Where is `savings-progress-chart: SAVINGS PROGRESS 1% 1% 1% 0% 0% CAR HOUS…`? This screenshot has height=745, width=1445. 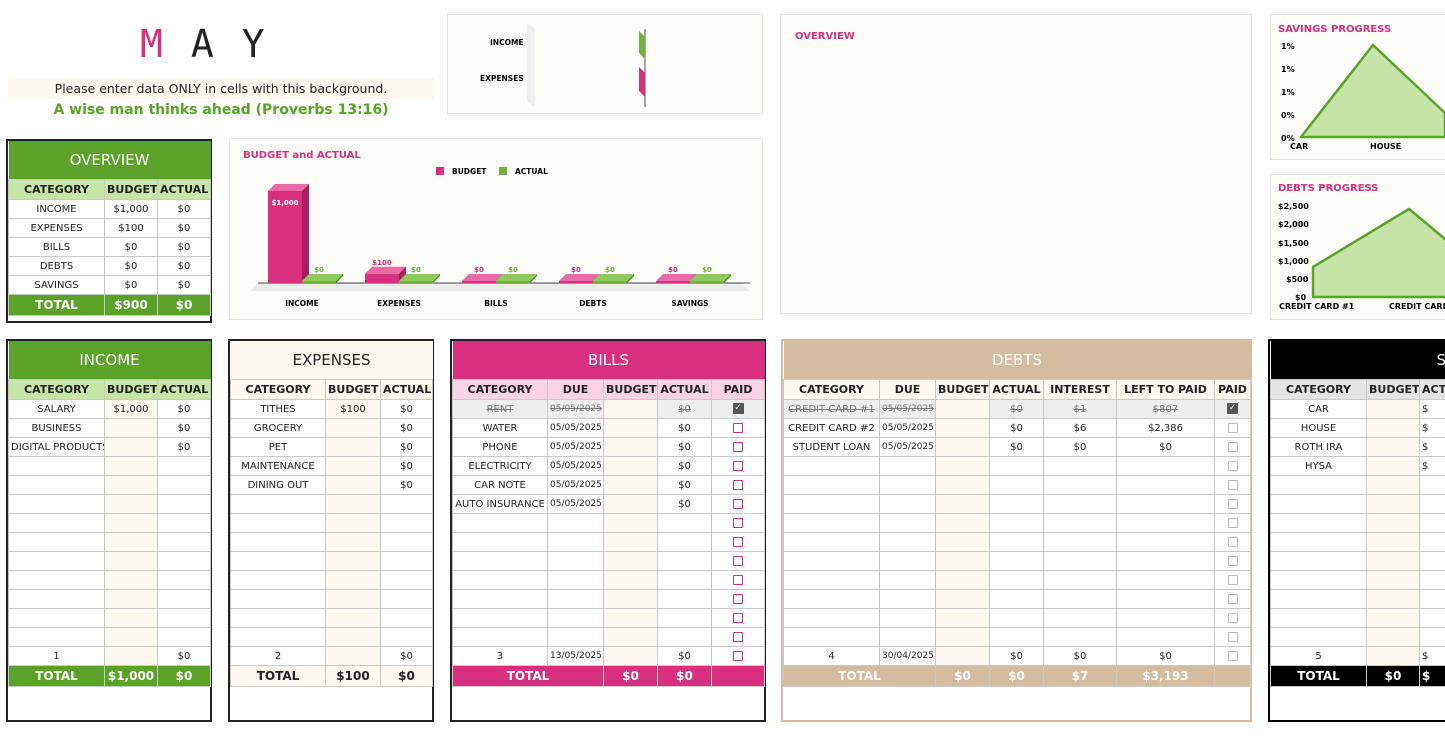
savings-progress-chart: SAVINGS PROGRESS 1% 1% 1% 0% 0% CAR HOUS… is located at coordinates (1357, 87).